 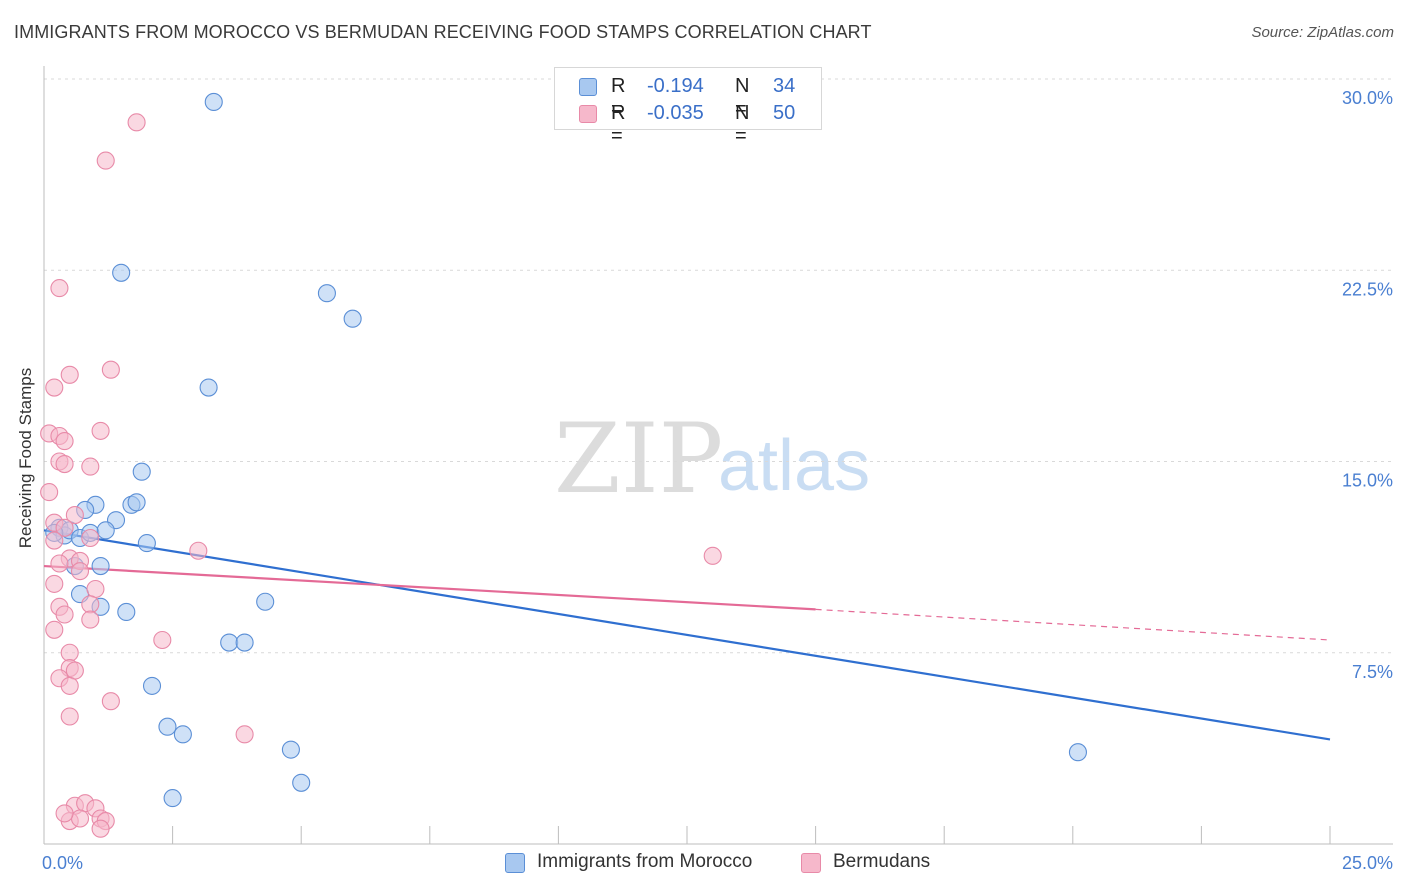 What do you see at coordinates (1367, 481) in the screenshot?
I see `y-tick-label: 15.0%` at bounding box center [1367, 481].